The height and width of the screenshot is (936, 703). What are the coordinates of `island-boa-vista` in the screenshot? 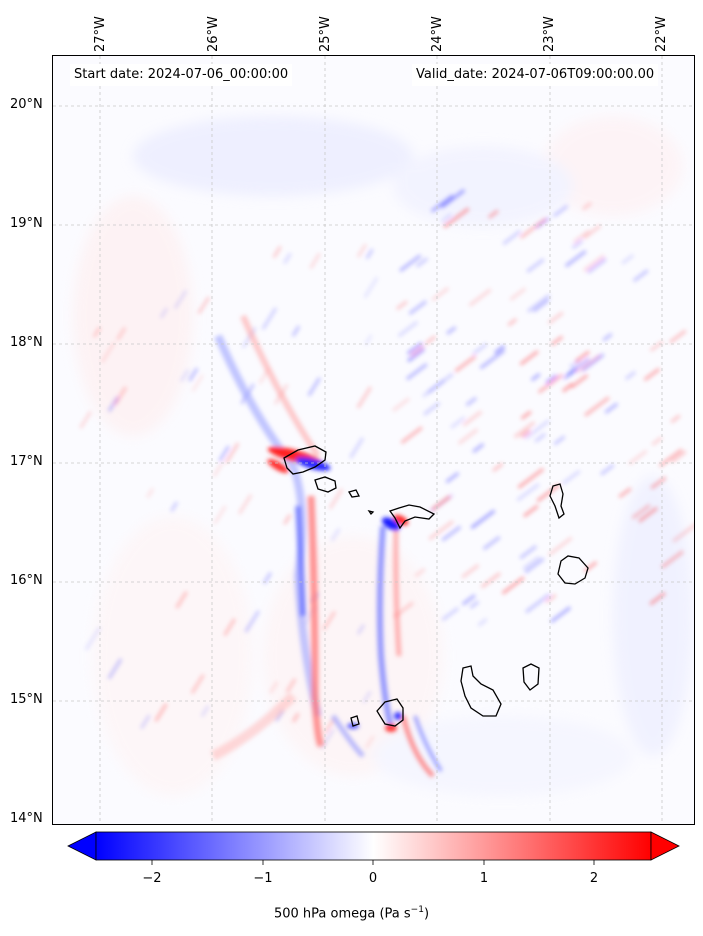 It's located at (573, 570).